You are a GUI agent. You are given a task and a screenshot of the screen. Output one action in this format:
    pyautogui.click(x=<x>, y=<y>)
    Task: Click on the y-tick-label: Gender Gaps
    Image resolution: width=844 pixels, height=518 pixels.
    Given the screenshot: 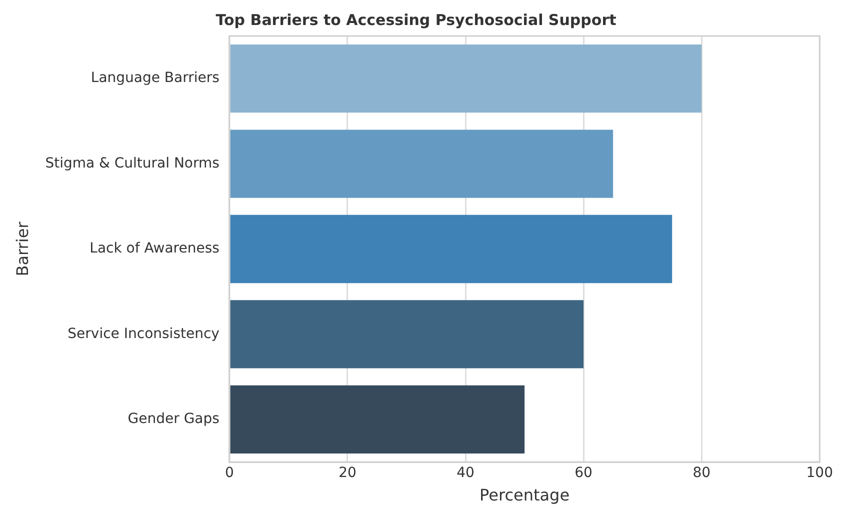 What is the action you would take?
    pyautogui.click(x=174, y=419)
    